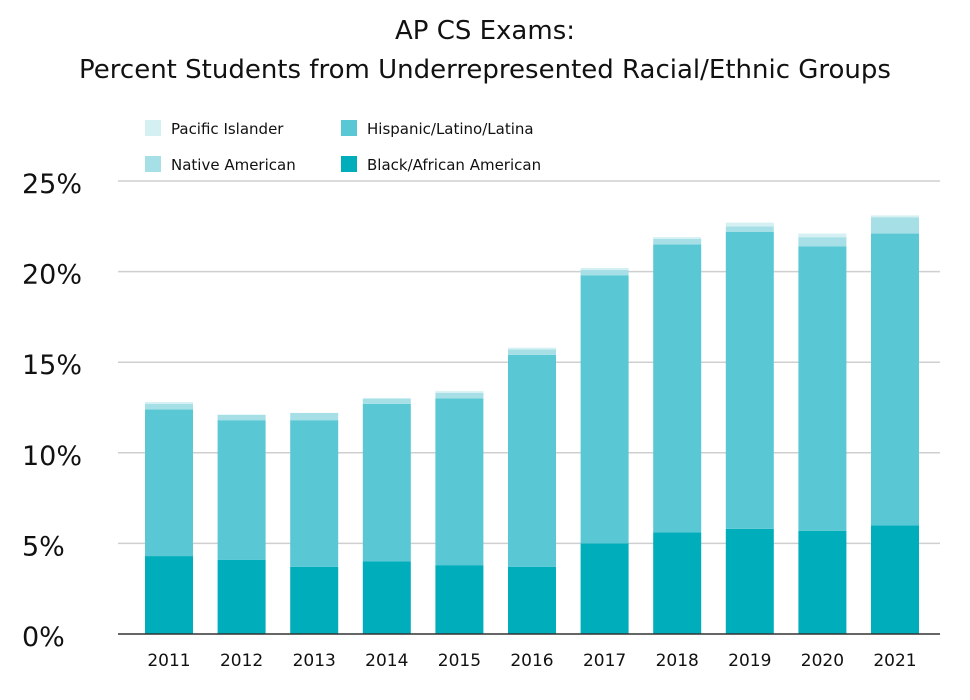 The width and height of the screenshot is (970, 700). Describe the element at coordinates (52, 184) in the screenshot. I see `y-tick-label: 25%` at that location.